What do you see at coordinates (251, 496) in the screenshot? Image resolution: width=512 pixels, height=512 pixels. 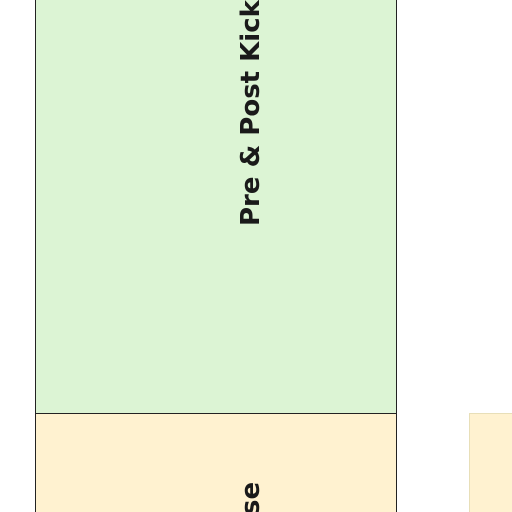 I see `swimlane-label: se` at bounding box center [251, 496].